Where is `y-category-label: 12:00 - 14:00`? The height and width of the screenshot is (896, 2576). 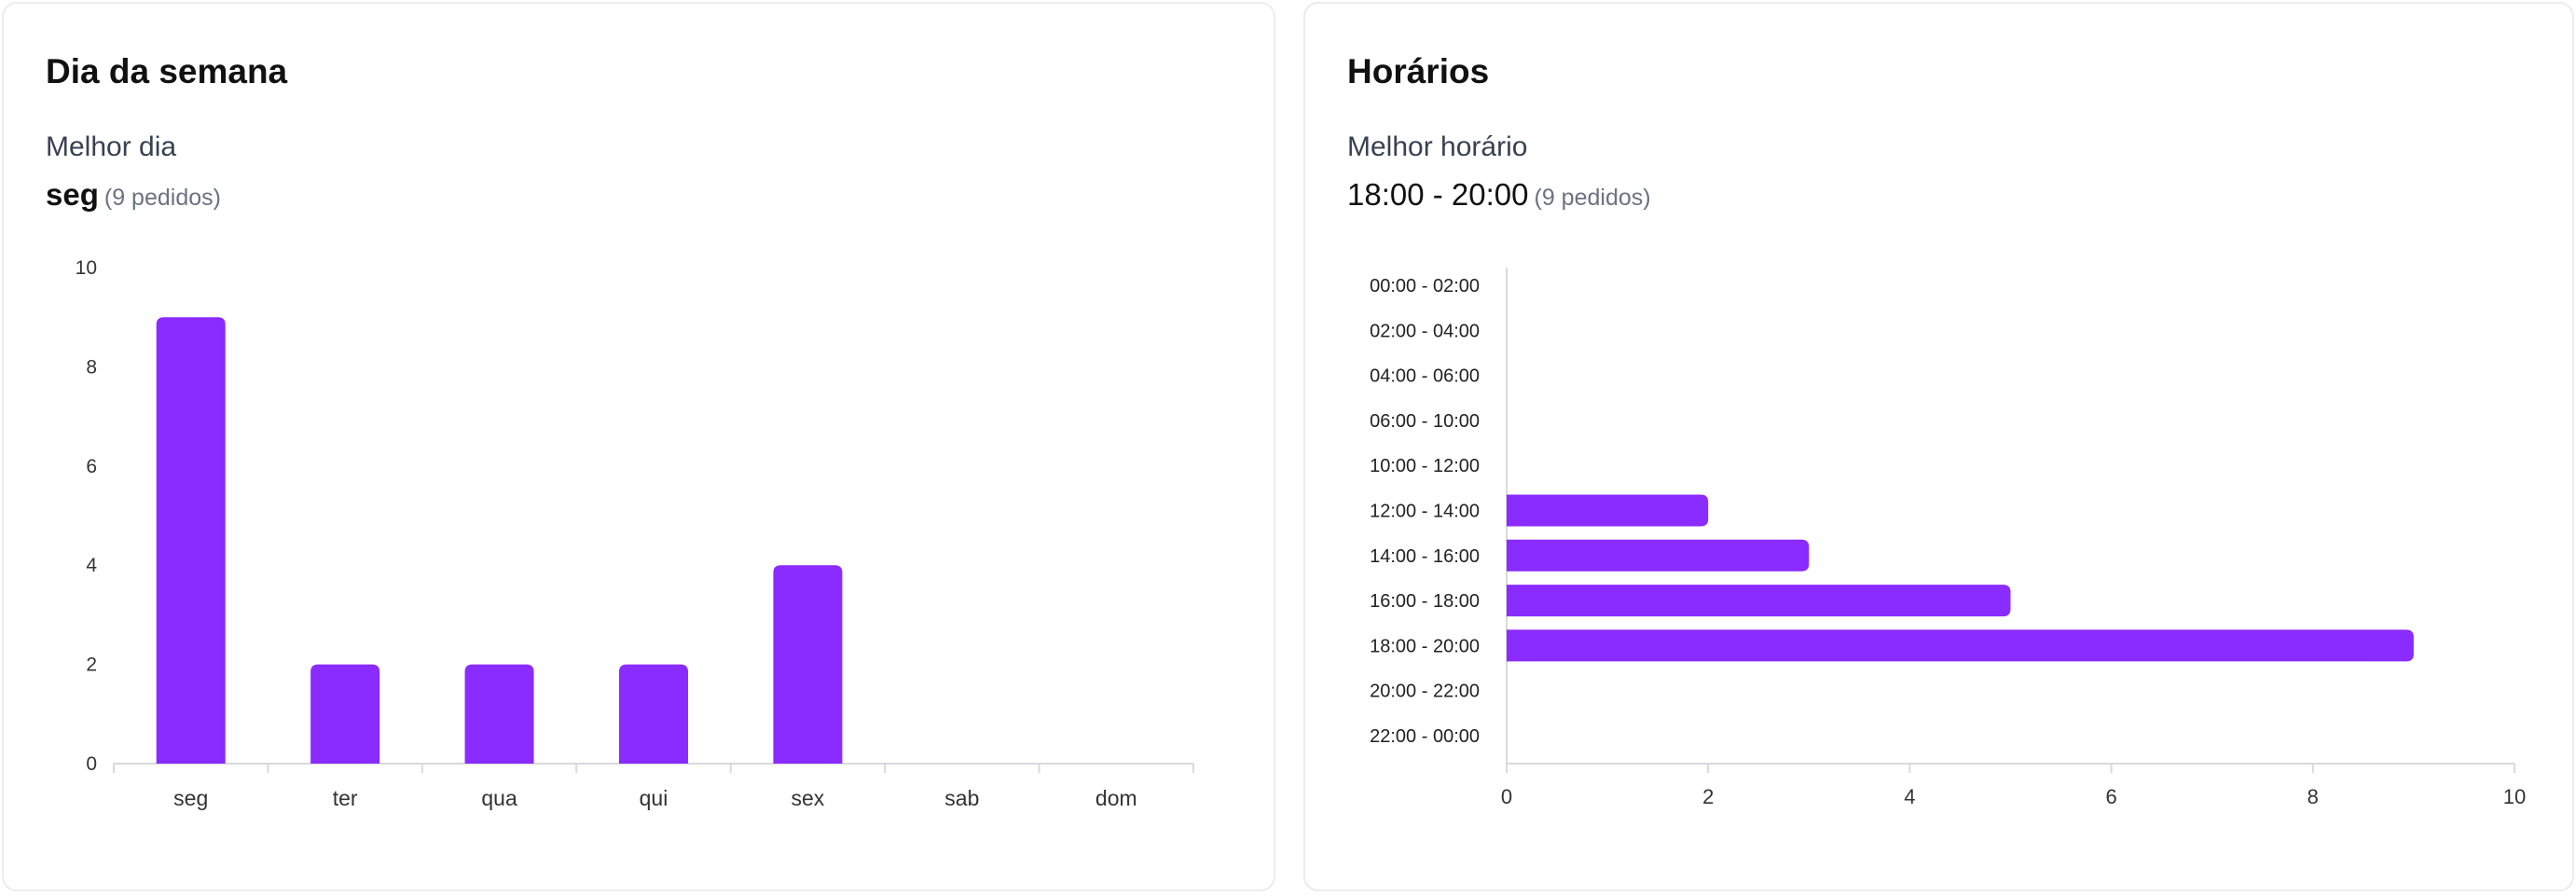 y-category-label: 12:00 - 14:00 is located at coordinates (1425, 512).